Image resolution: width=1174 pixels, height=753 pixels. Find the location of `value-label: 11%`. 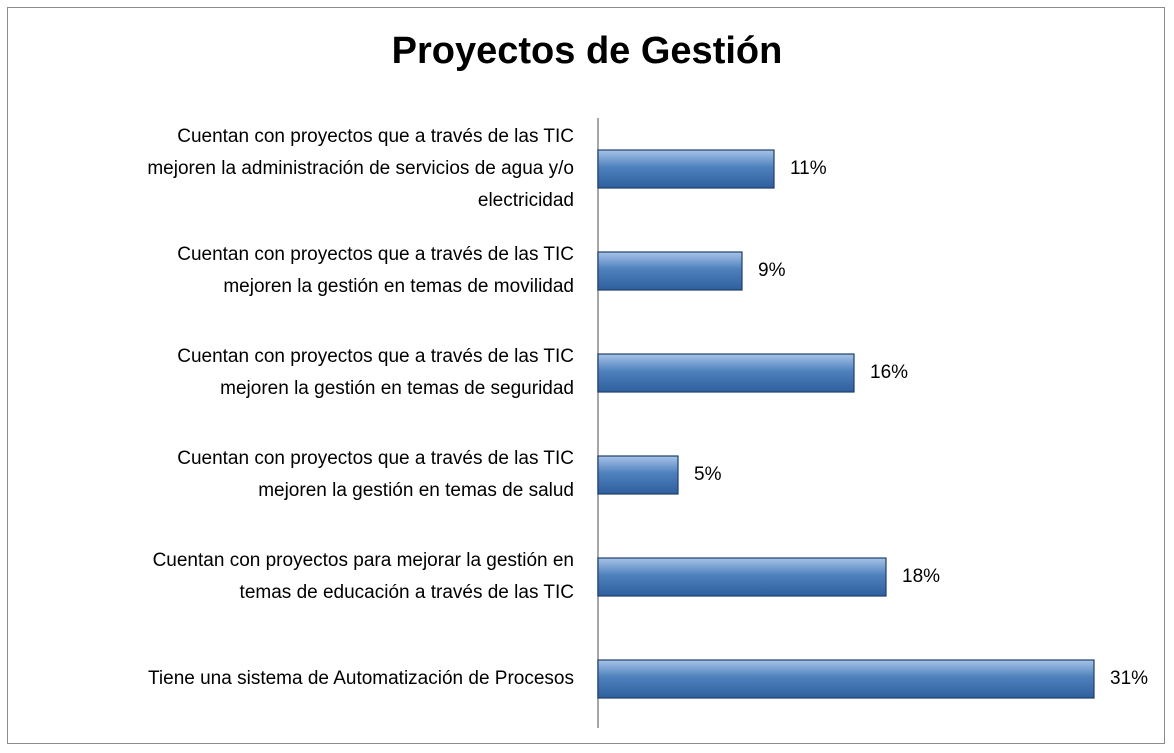

value-label: 11% is located at coordinates (808, 168).